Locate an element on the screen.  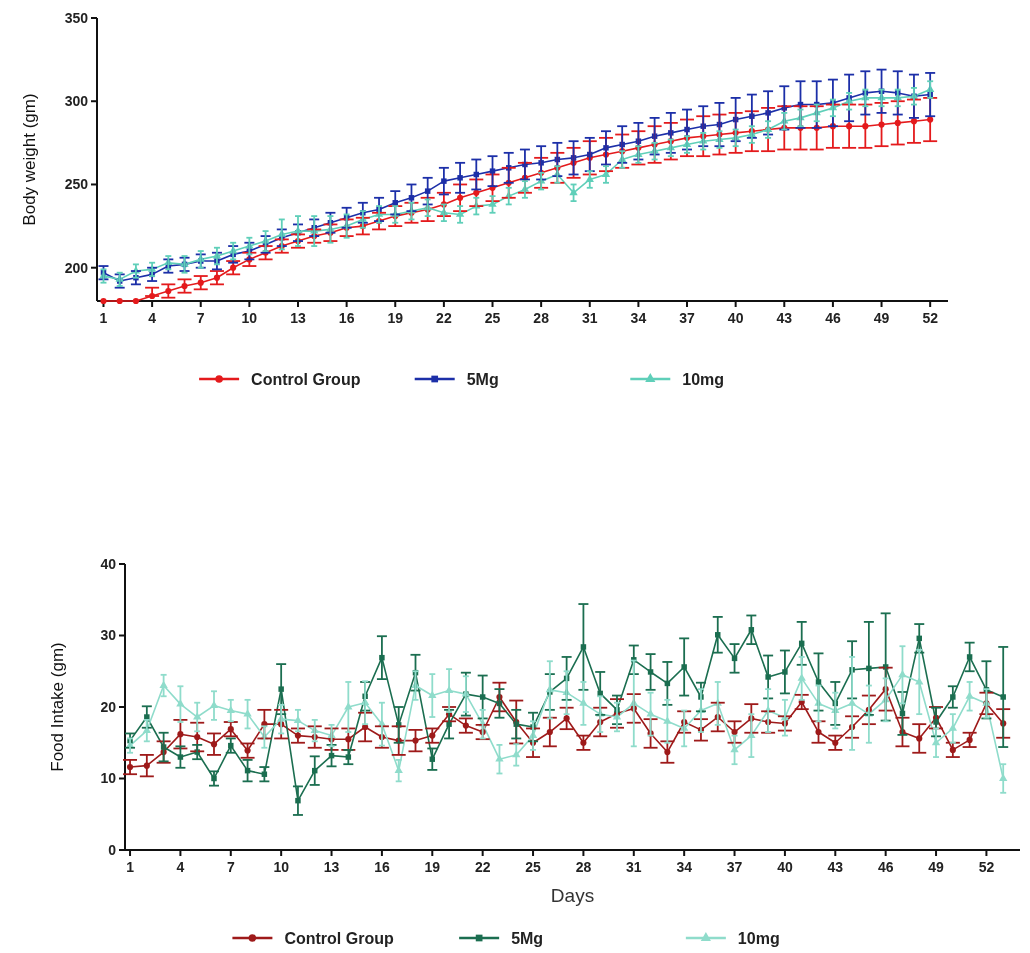
y-tick-label: 250 is located at coordinates (76, 184).